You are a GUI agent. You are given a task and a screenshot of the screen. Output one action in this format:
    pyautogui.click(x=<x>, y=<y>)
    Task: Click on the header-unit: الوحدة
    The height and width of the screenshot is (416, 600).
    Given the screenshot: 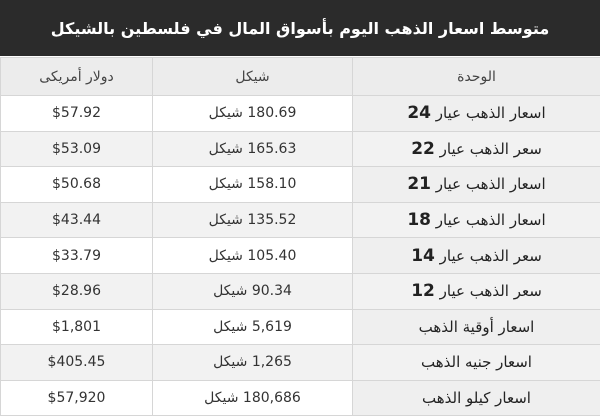 What is the action you would take?
    pyautogui.click(x=476, y=77)
    